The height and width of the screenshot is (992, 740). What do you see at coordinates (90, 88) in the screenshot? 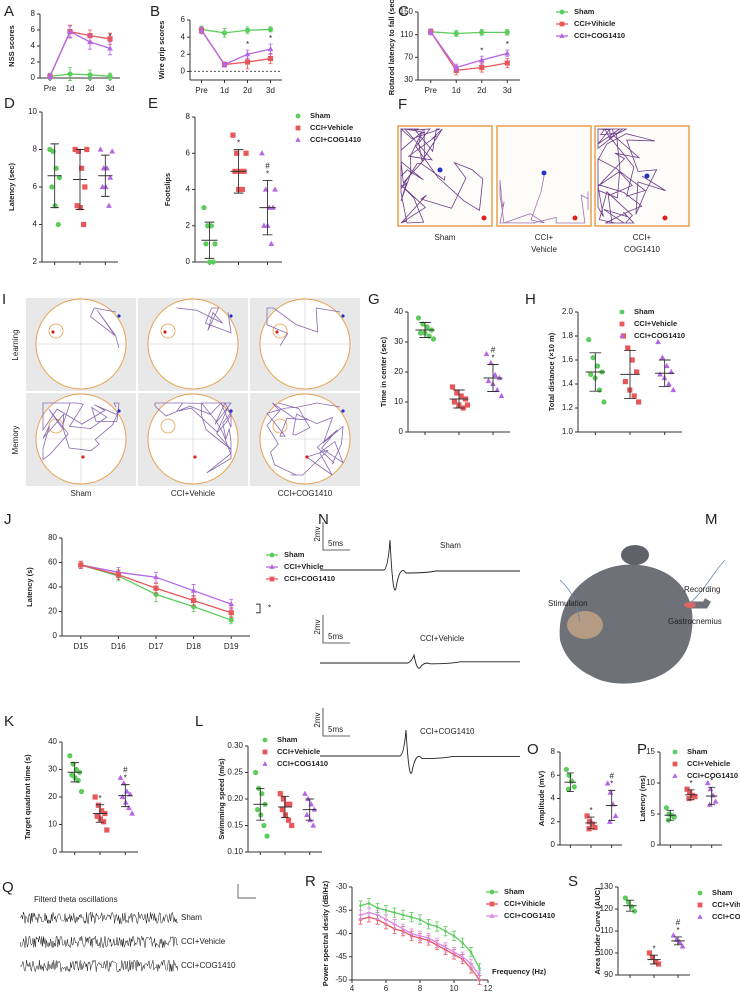
I see `x-tick-label: 2d` at bounding box center [90, 88].